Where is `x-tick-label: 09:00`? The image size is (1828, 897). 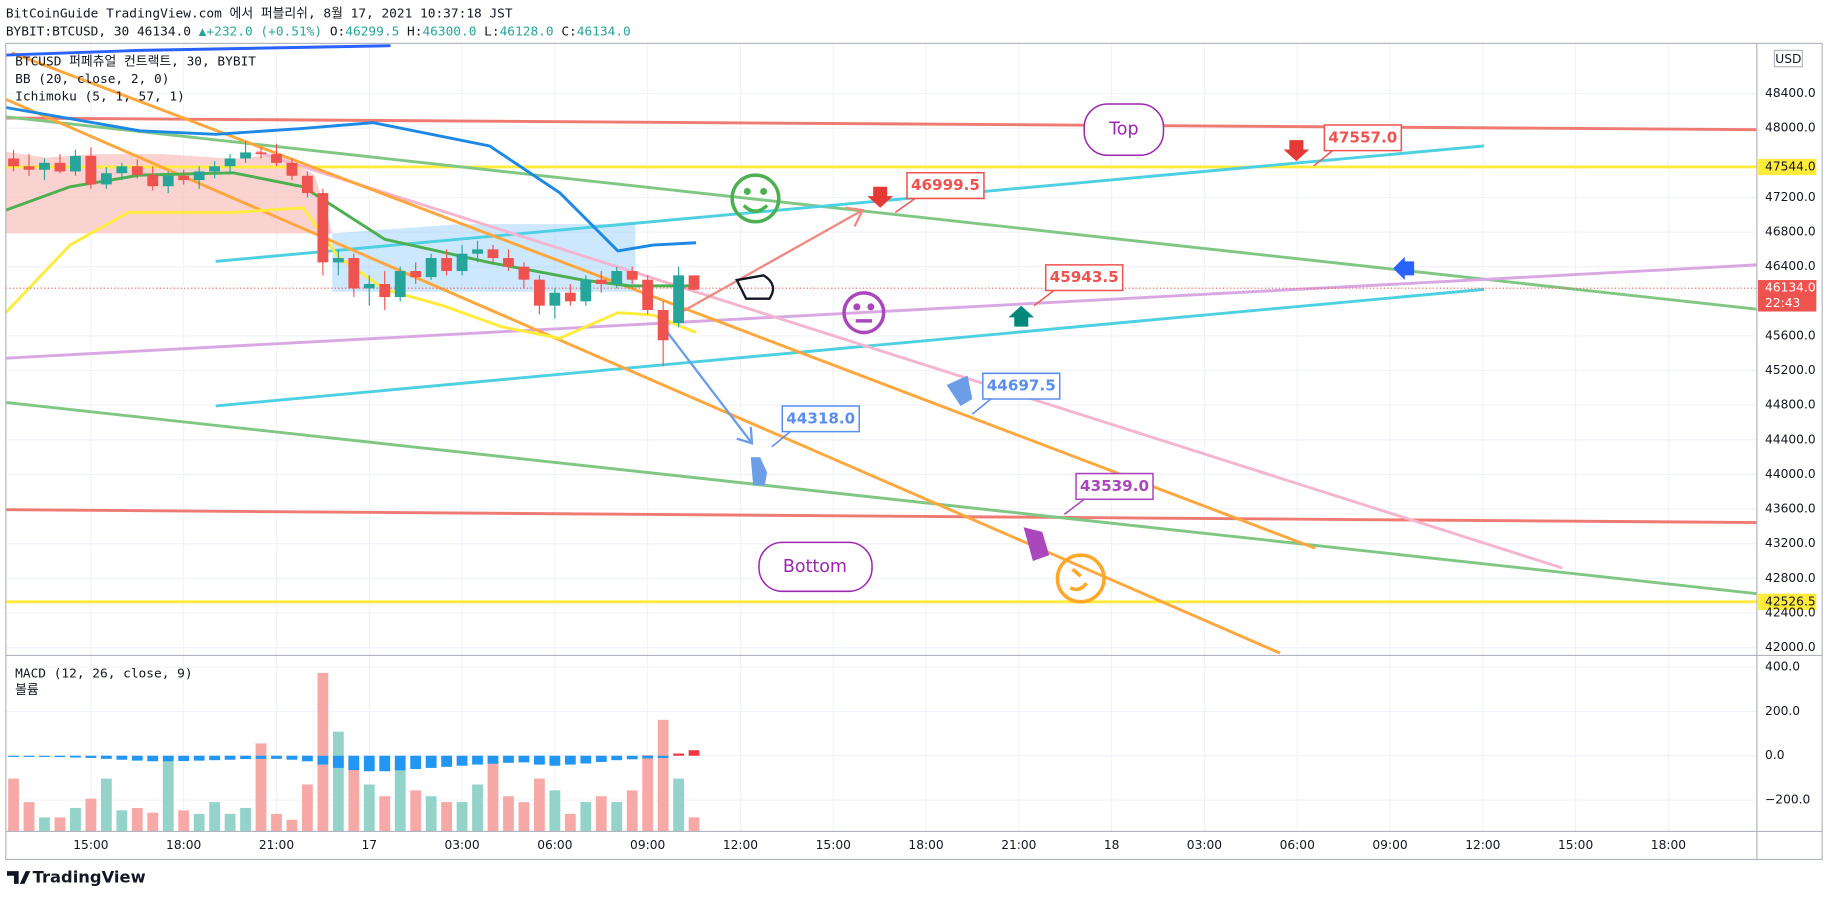
x-tick-label: 09:00 is located at coordinates (647, 845).